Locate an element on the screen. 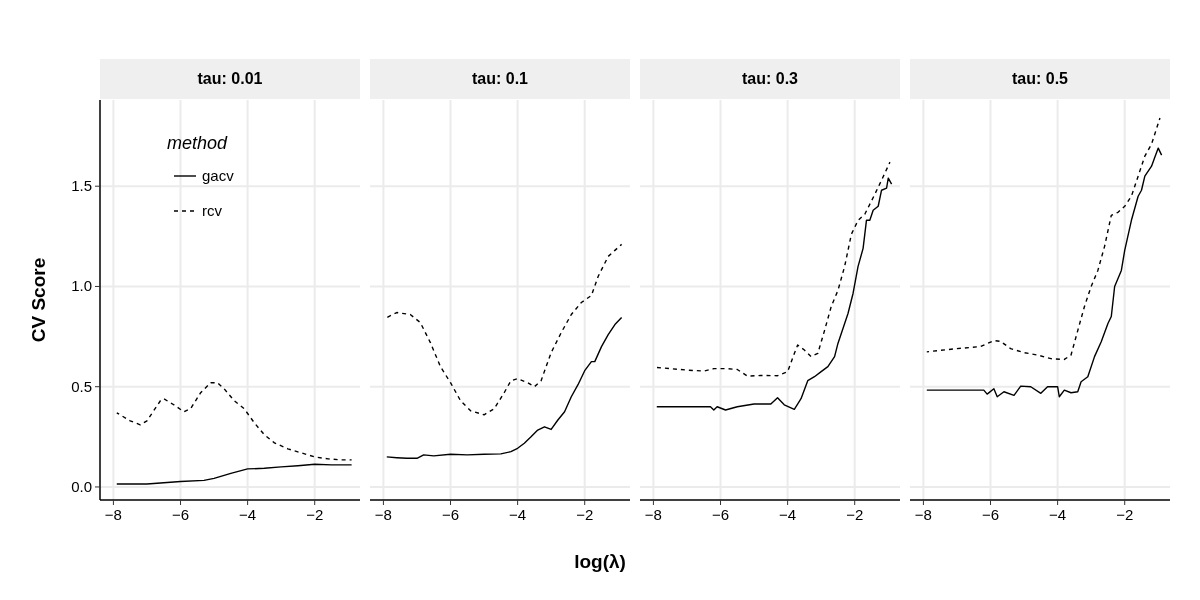  legend-label: rcv is located at coordinates (212, 210).